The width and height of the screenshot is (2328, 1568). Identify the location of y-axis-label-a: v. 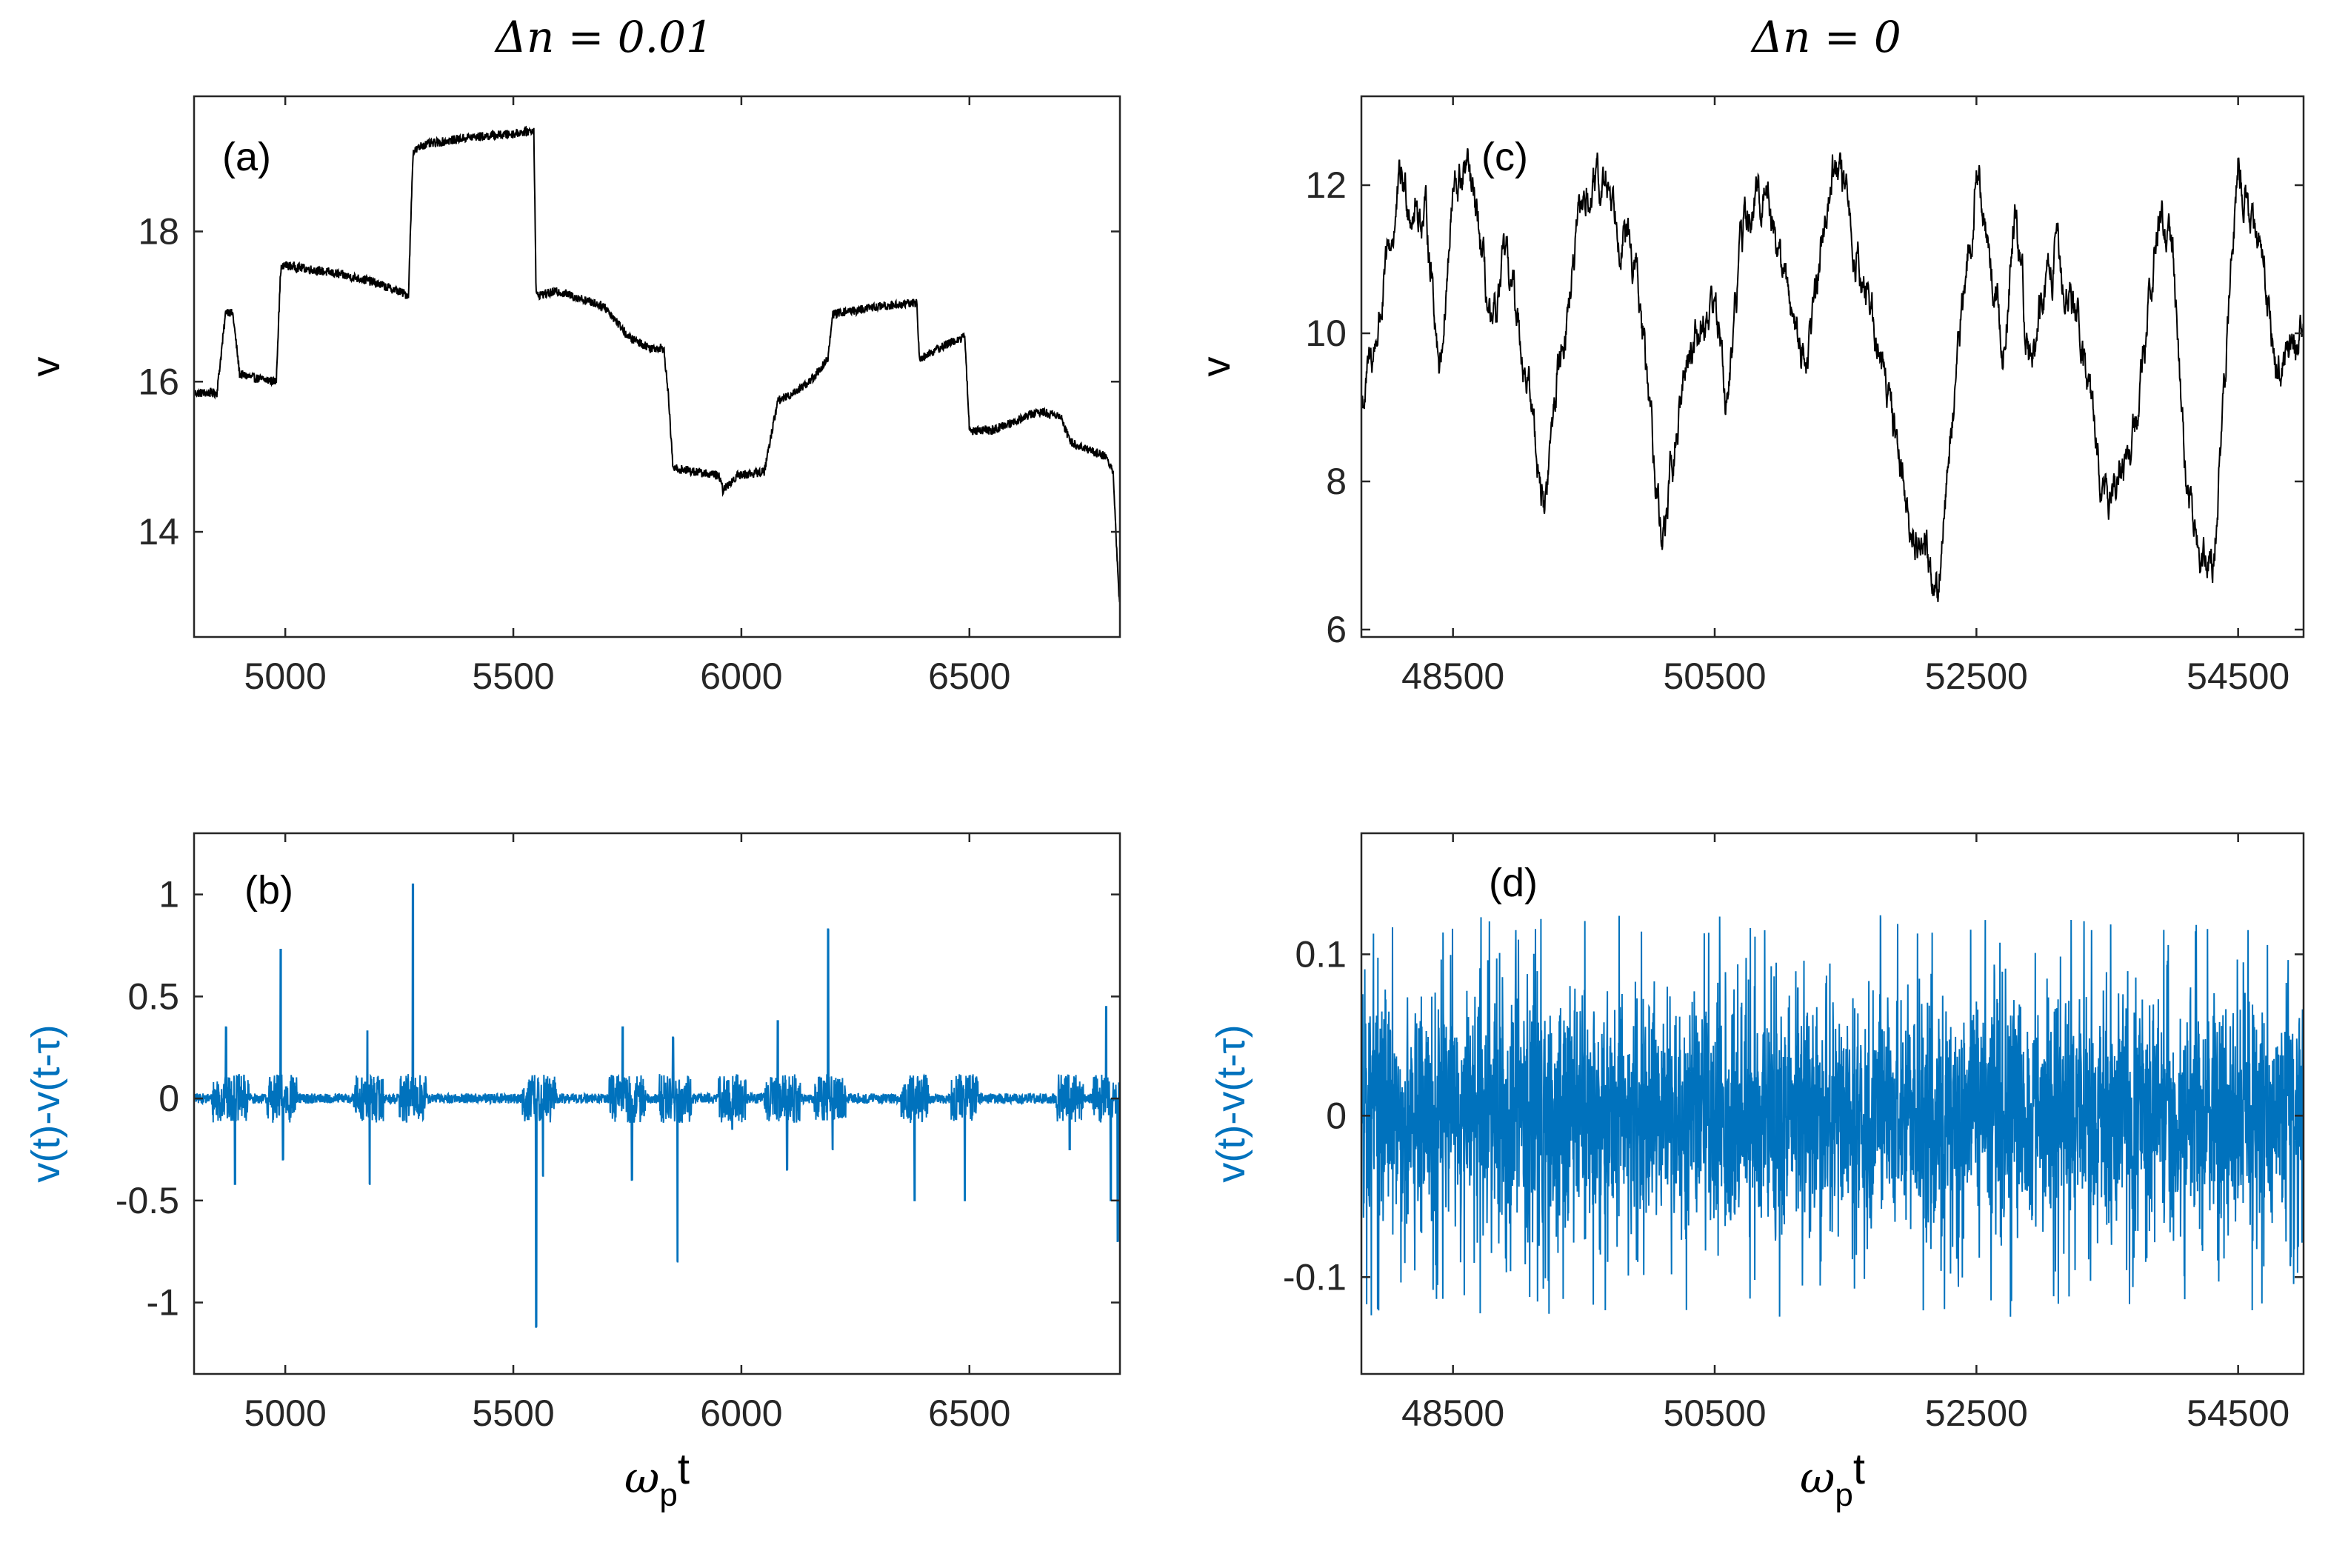
(46, 367).